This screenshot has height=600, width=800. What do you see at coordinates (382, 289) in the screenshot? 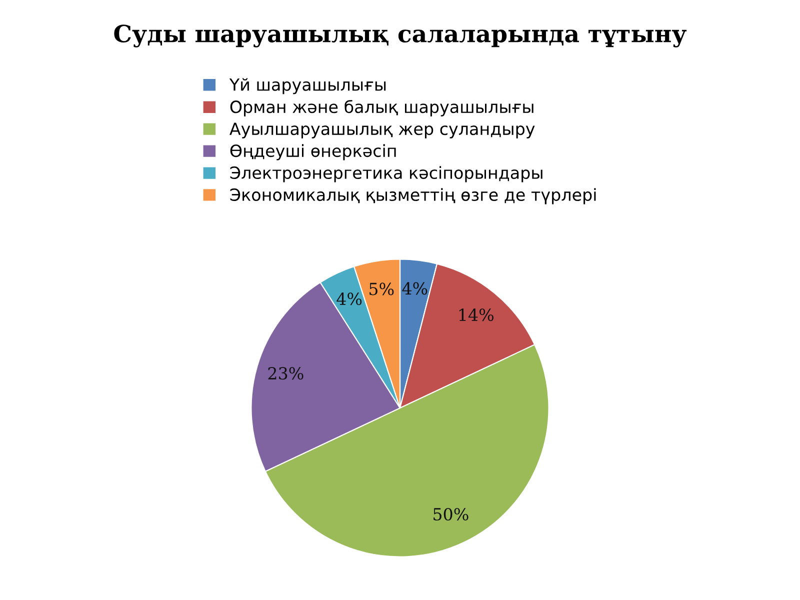
I see `data-label: 5%` at bounding box center [382, 289].